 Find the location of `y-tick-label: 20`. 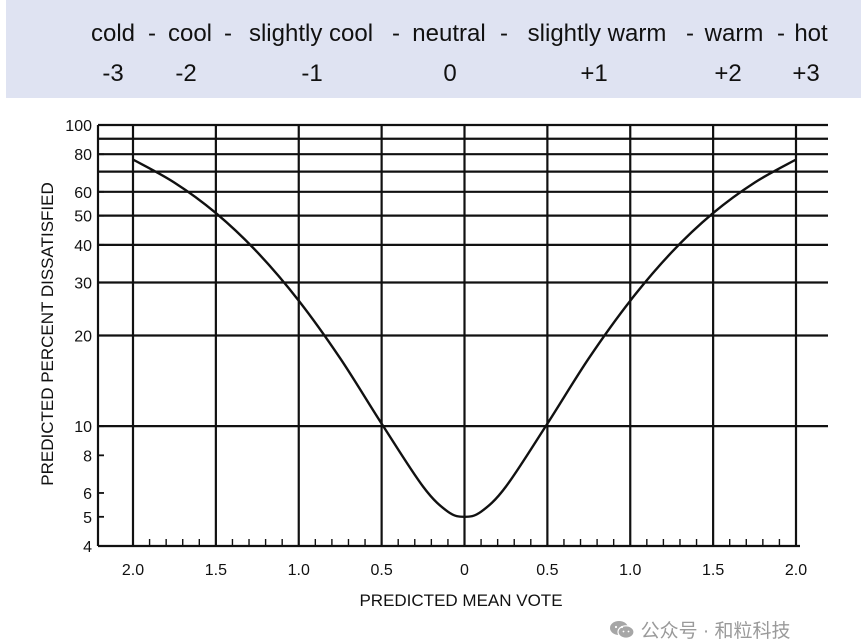

y-tick-label: 20 is located at coordinates (83, 337).